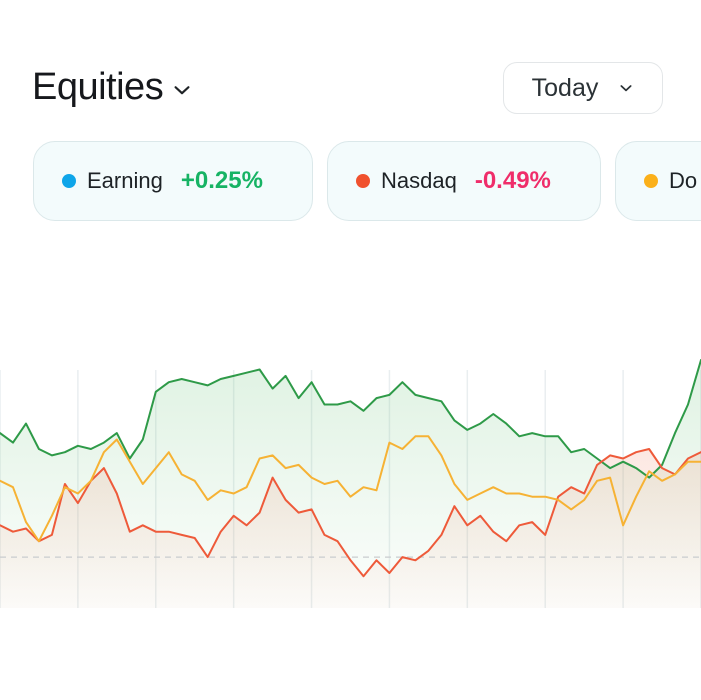 The height and width of the screenshot is (700, 701). Describe the element at coordinates (512, 180) in the screenshot. I see `index-change: -0.49%` at that location.